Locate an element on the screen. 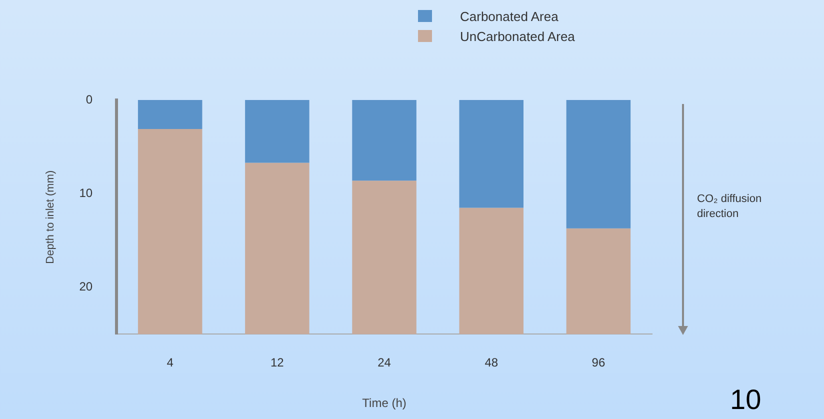  x-tick-label: 48 is located at coordinates (491, 363).